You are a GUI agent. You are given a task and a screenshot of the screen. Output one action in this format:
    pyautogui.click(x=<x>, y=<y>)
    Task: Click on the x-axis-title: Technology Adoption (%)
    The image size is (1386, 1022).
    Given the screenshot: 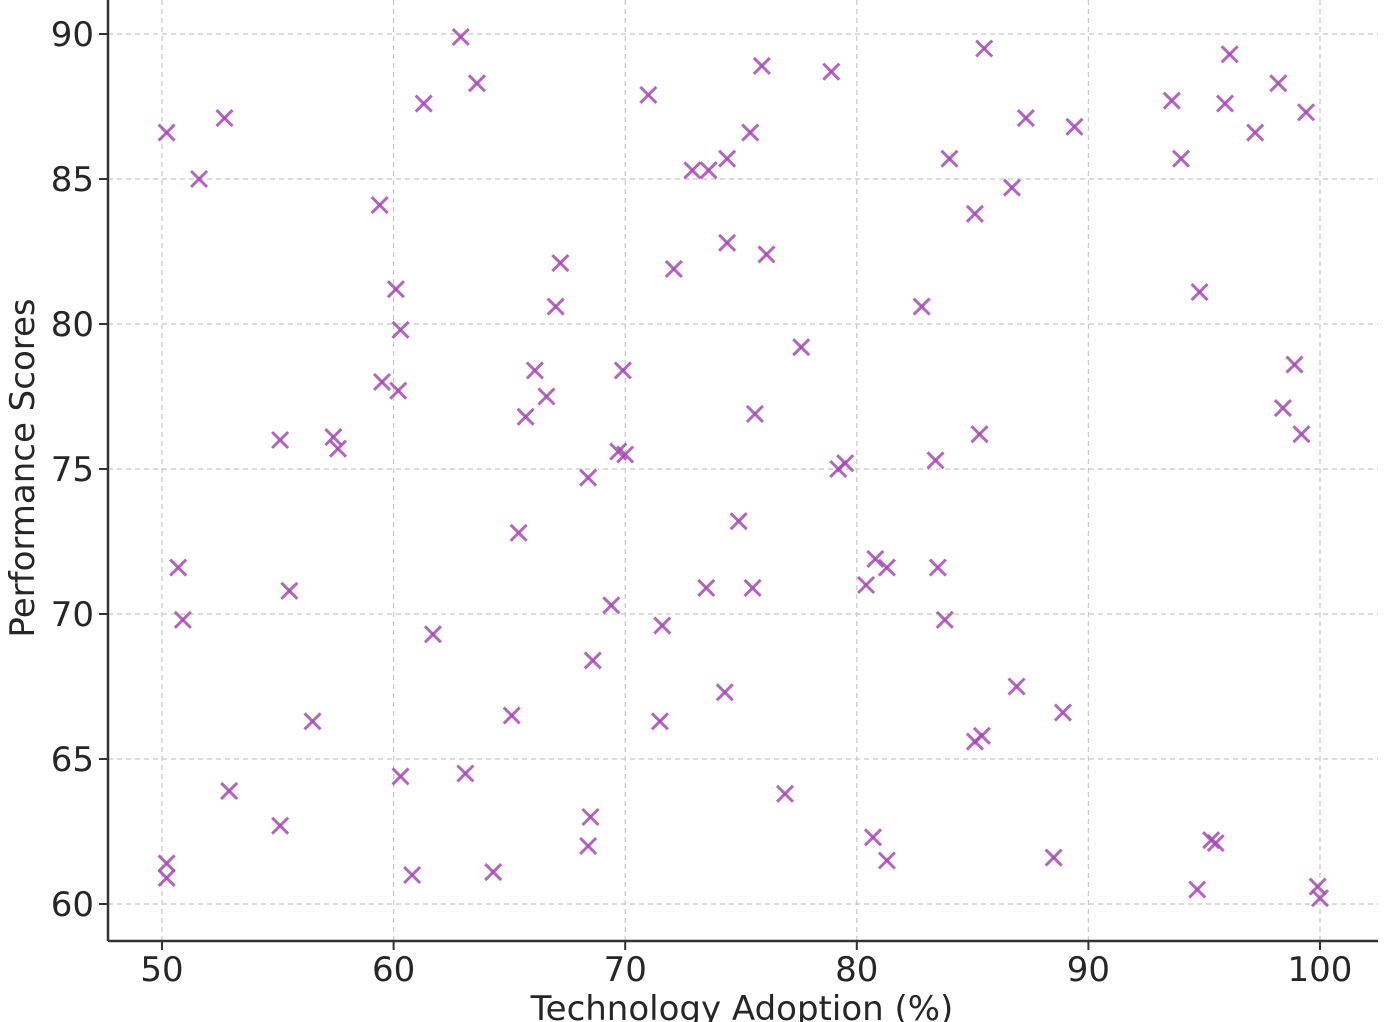 What is the action you would take?
    pyautogui.click(x=742, y=1005)
    